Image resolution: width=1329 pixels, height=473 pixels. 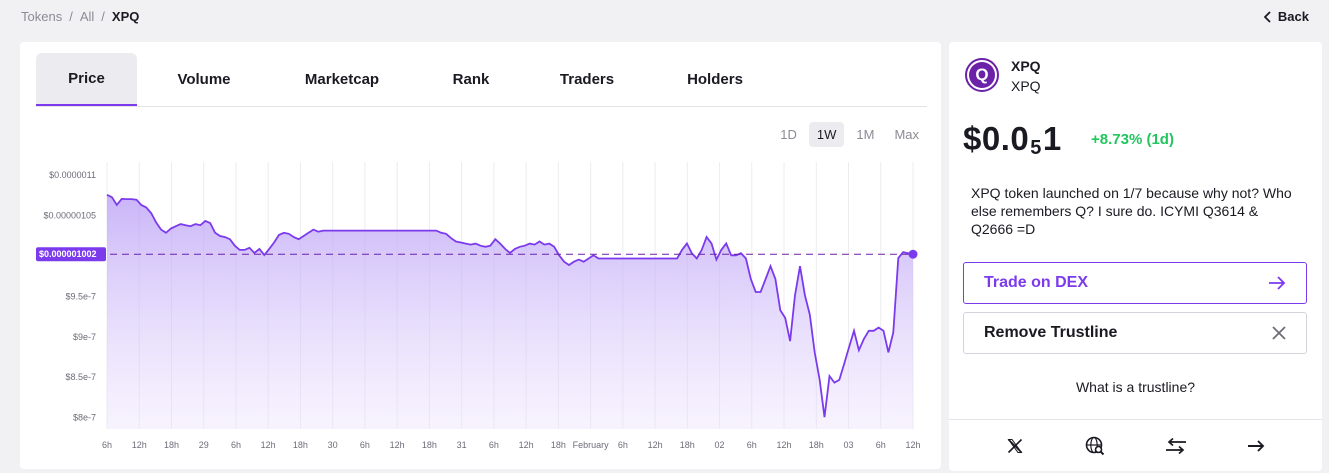 I want to click on x-tick-label: 02, so click(x=720, y=445).